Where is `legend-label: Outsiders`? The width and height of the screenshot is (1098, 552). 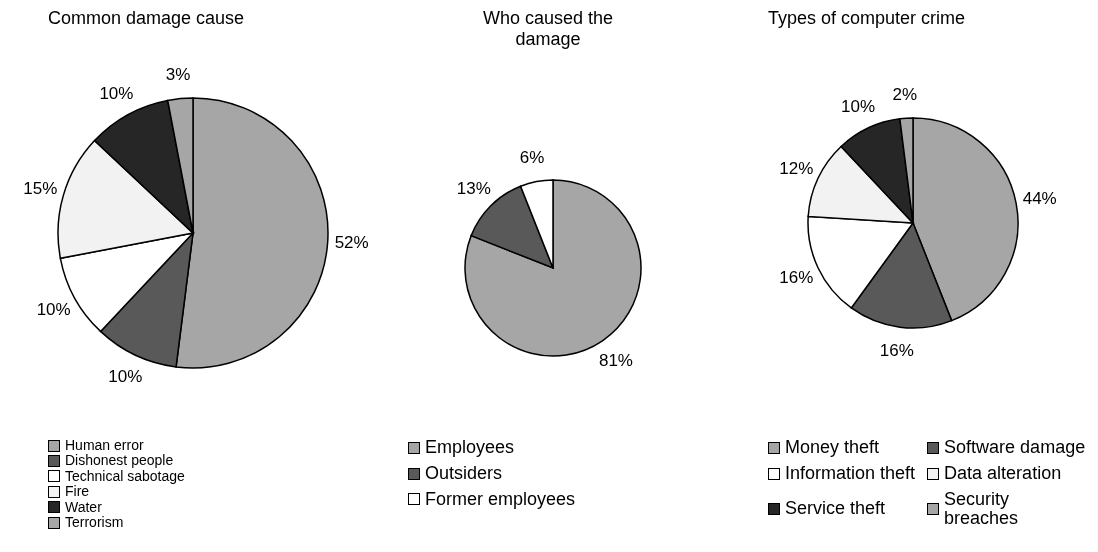
legend-label: Outsiders is located at coordinates (464, 473).